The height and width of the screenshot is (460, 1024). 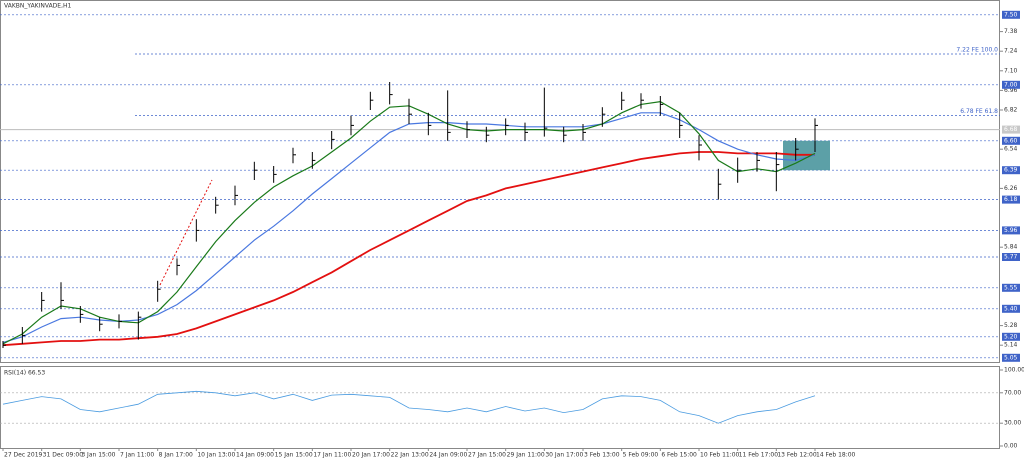 What do you see at coordinates (409, 407) in the screenshot?
I see `rsi-line` at bounding box center [409, 407].